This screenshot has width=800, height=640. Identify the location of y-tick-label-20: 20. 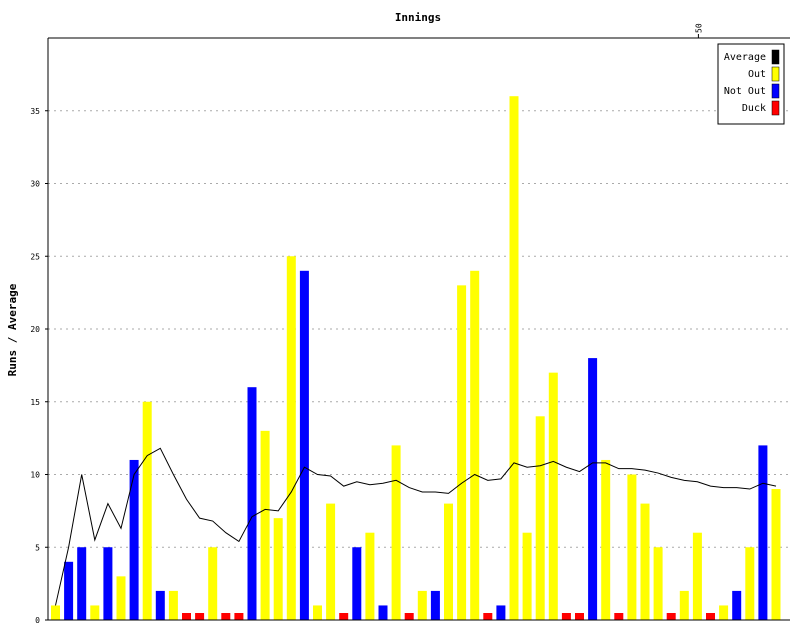
(35, 329).